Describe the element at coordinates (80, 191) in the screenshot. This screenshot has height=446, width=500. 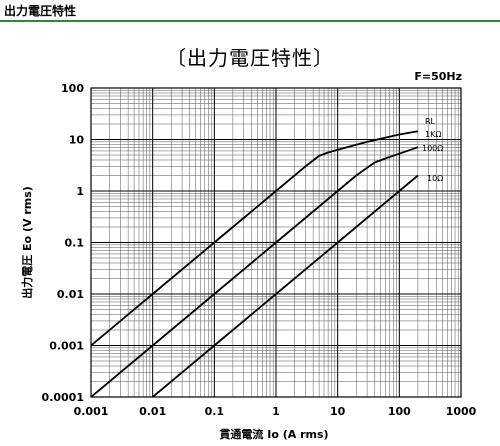
I see `y-tick-label: 1` at that location.